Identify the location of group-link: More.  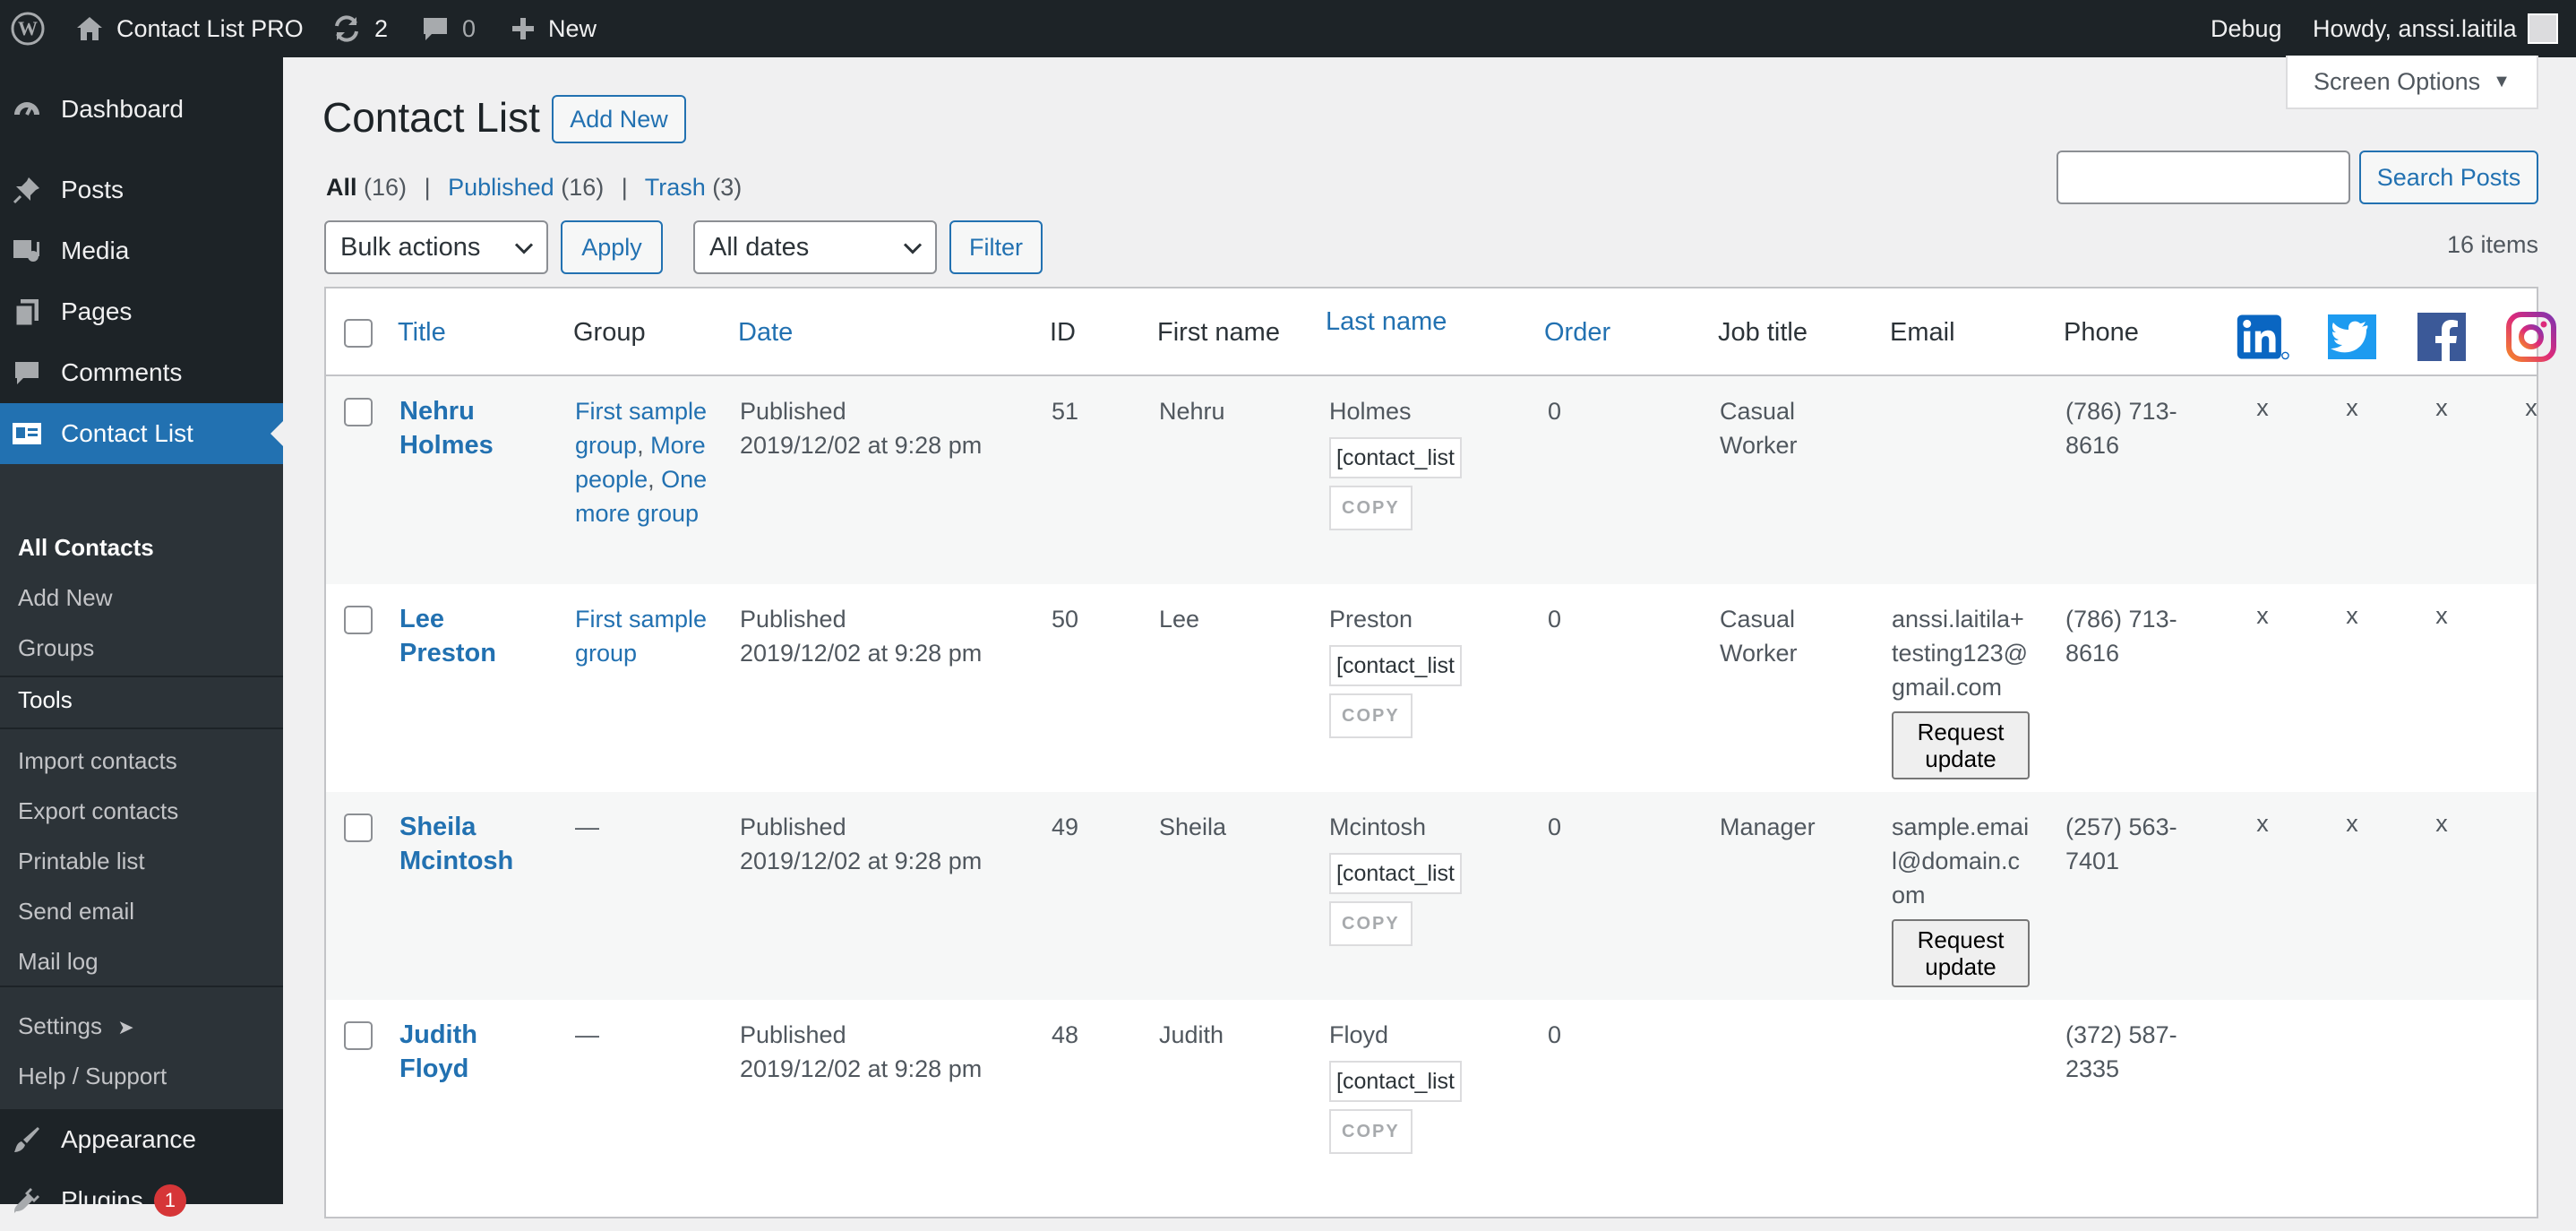
(678, 445).